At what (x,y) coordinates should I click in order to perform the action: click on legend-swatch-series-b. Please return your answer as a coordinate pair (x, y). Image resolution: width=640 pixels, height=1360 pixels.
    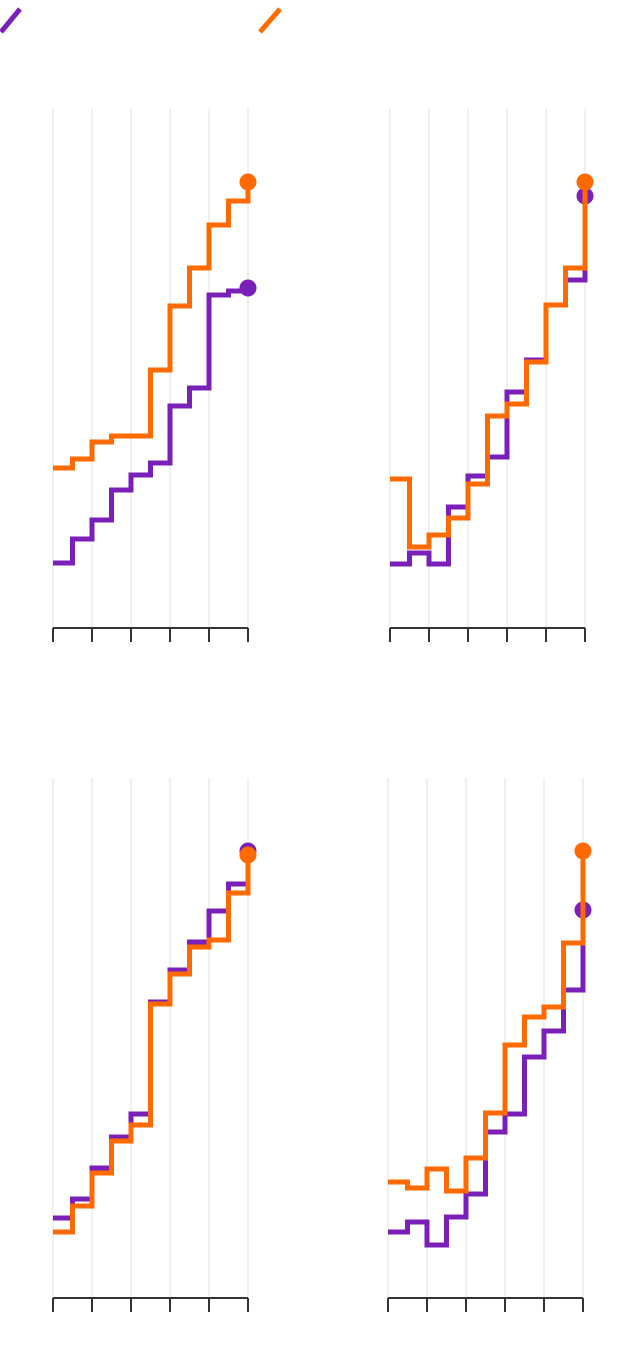
    Looking at the image, I should click on (270, 20).